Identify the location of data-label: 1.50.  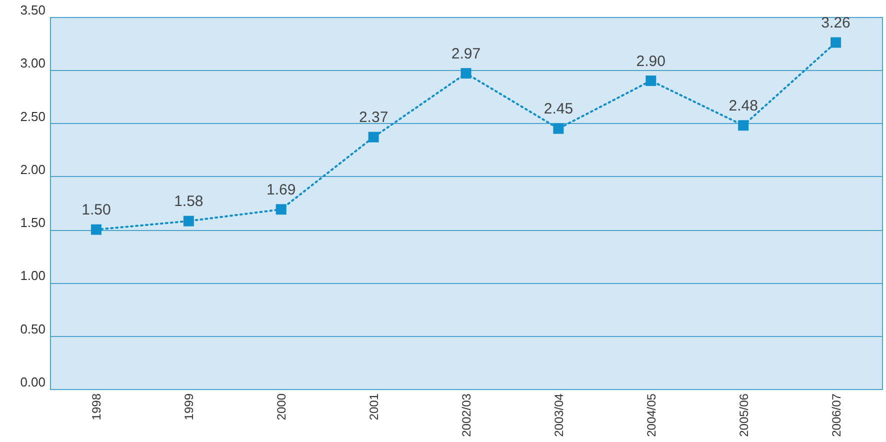
(96, 210).